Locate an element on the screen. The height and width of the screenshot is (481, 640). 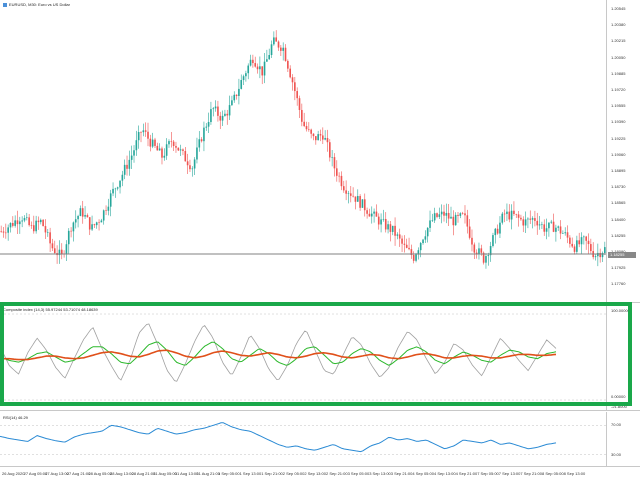
time-tick-label: 27 Aug 05:00 is located at coordinates (35, 473).